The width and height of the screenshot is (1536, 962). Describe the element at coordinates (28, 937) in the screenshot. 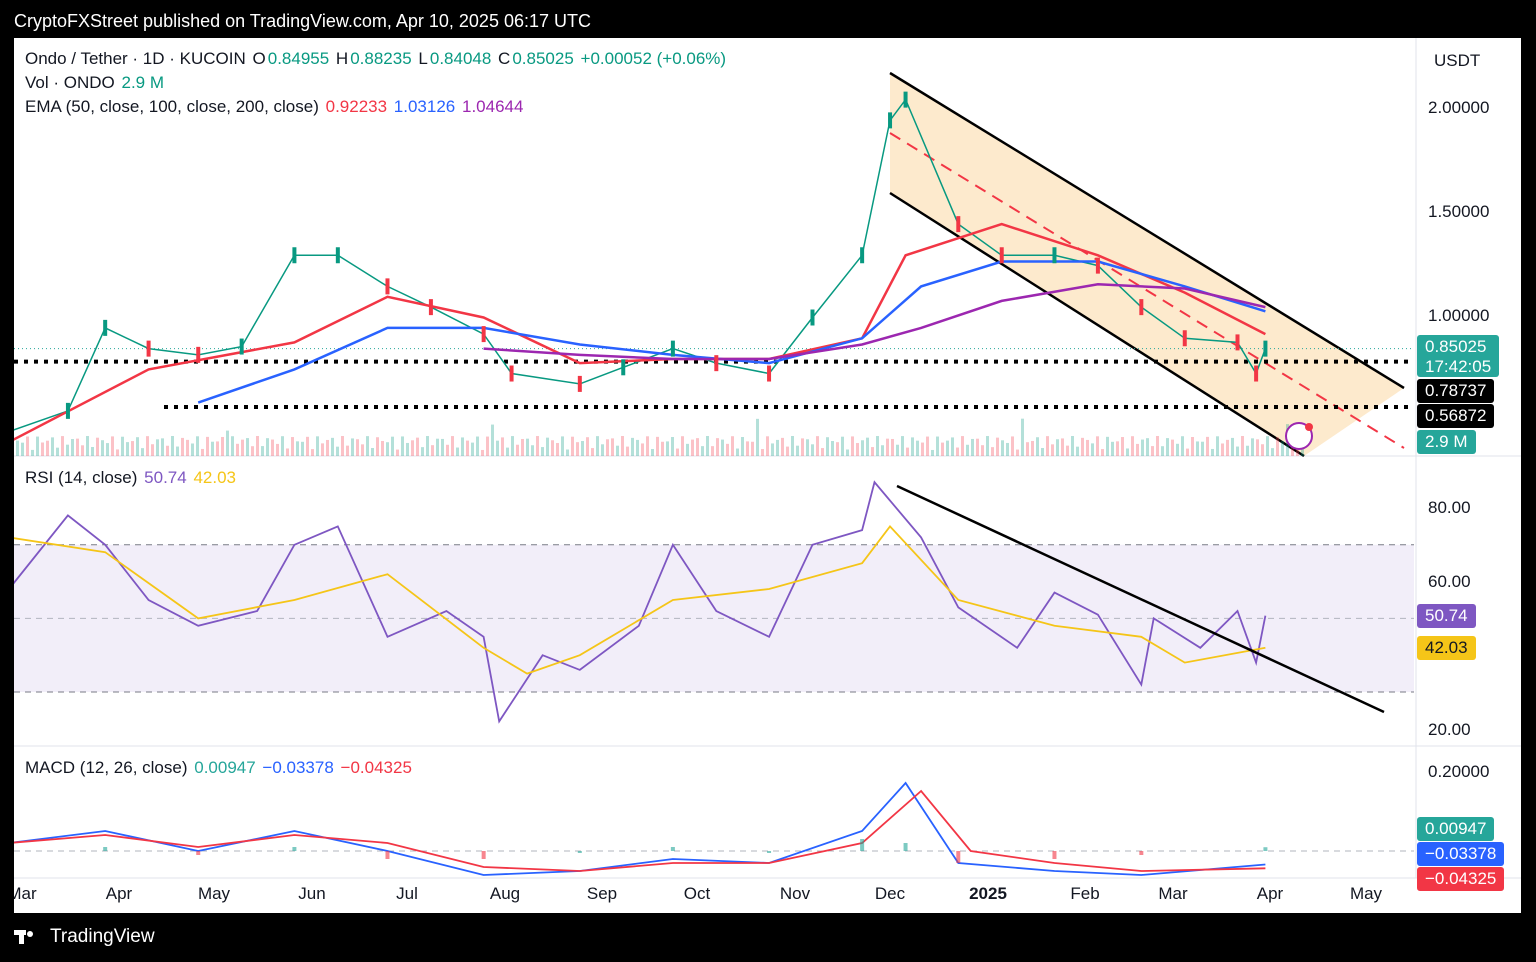

I see `tradingview-logo-icon` at that location.